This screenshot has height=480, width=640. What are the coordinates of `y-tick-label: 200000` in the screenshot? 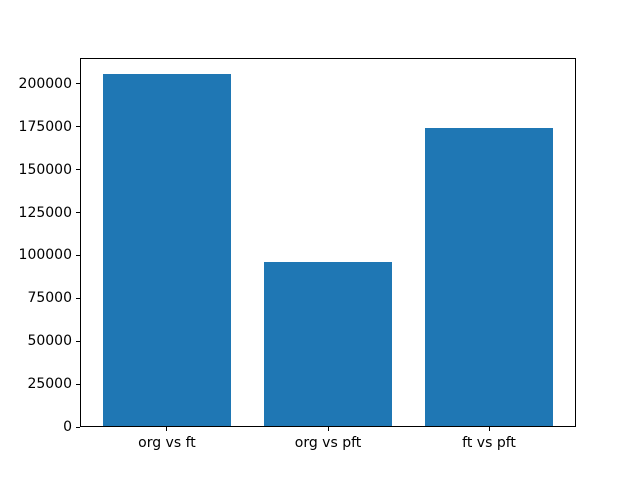 It's located at (45, 83).